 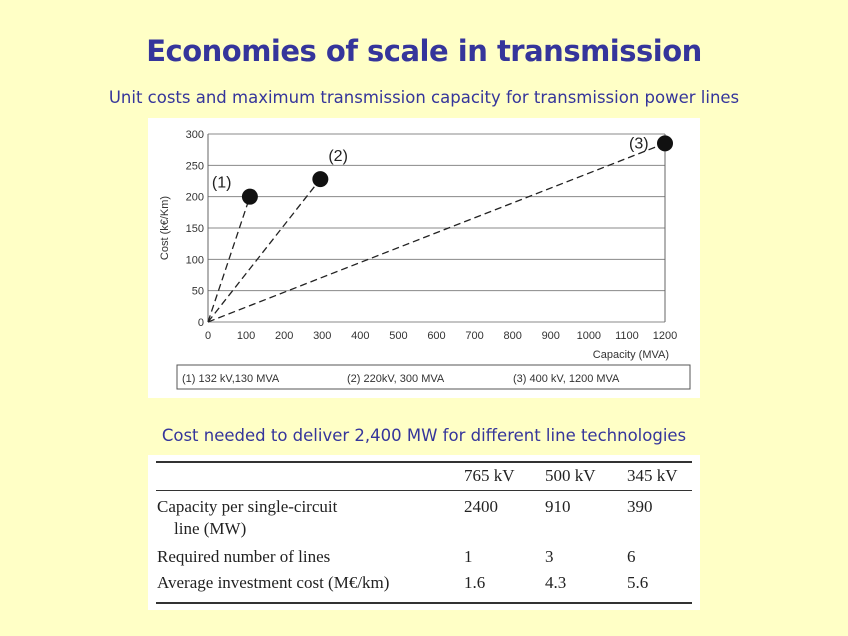 What do you see at coordinates (210, 528) in the screenshot?
I see `row-label-cont: line (MW)` at bounding box center [210, 528].